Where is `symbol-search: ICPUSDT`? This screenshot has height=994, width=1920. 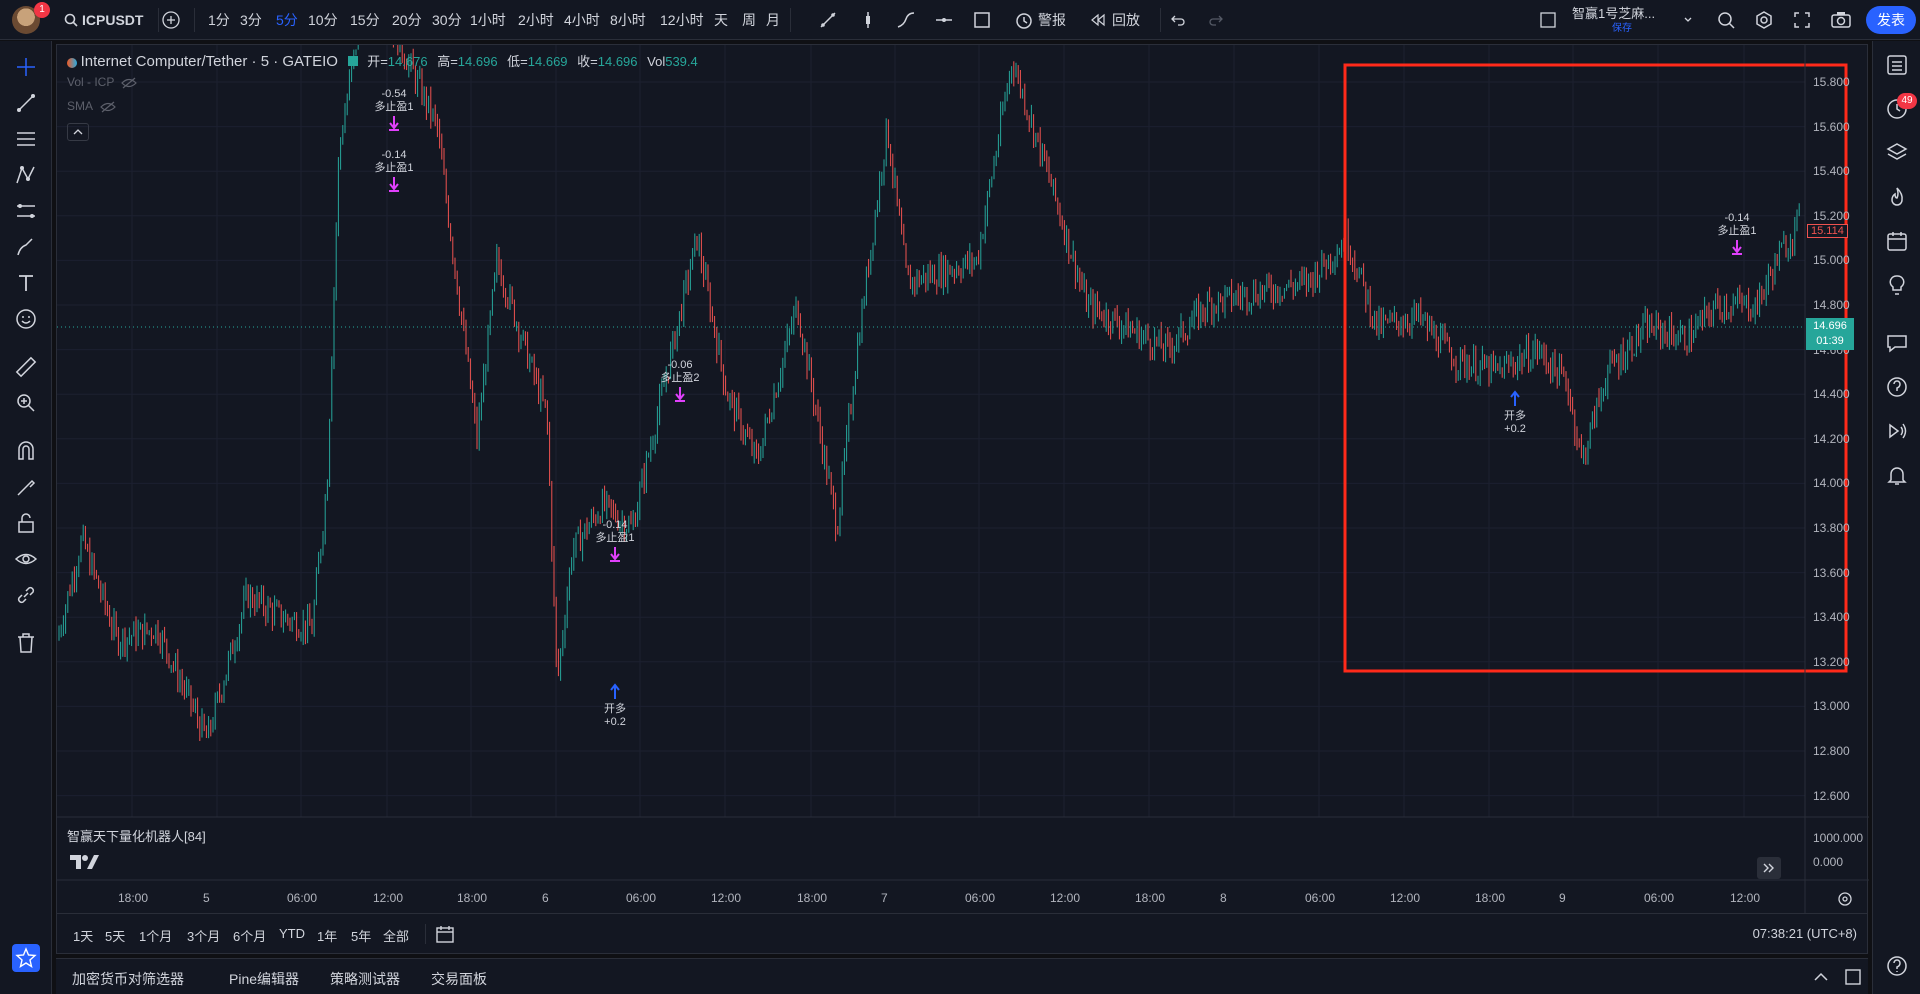
symbol-search: ICPUSDT is located at coordinates (113, 20).